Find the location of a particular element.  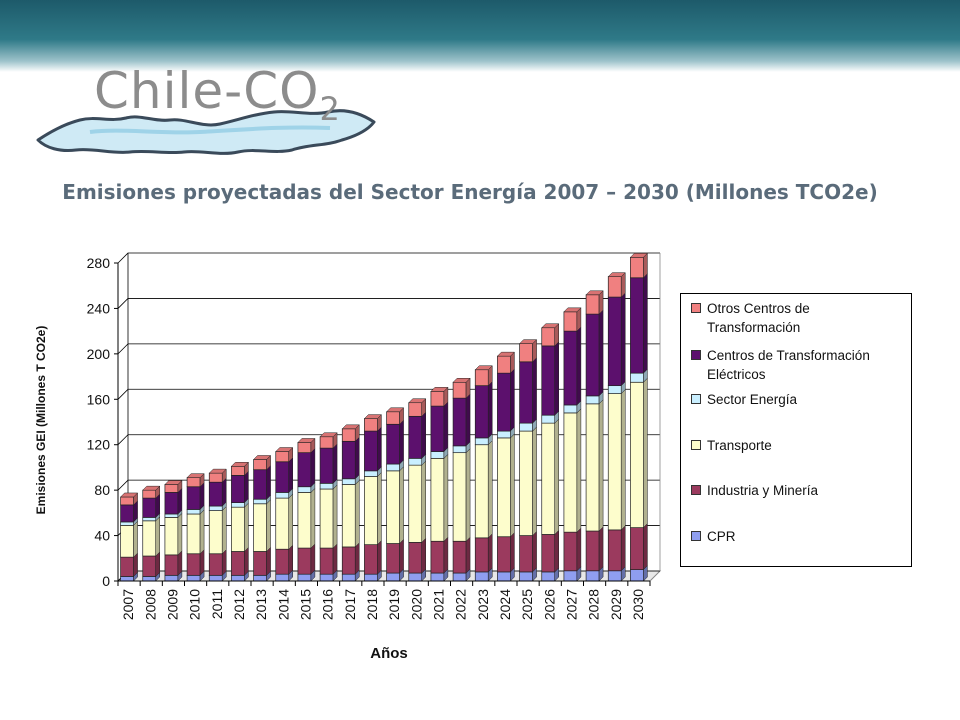

y-tick-label: 240 is located at coordinates (99, 308).